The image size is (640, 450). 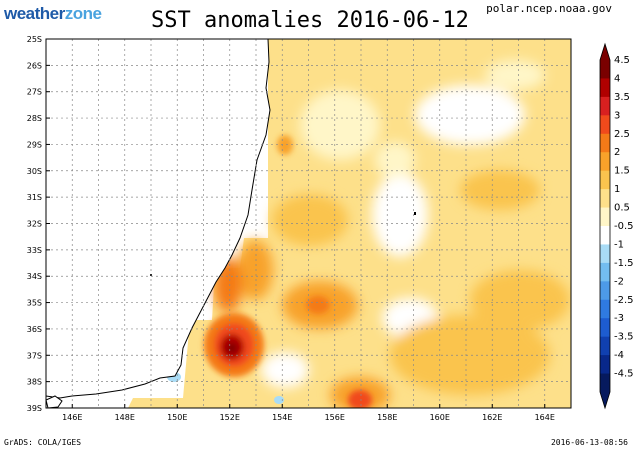 What do you see at coordinates (624, 300) in the screenshot?
I see `colorbar-tick-label: -2.5` at bounding box center [624, 300].